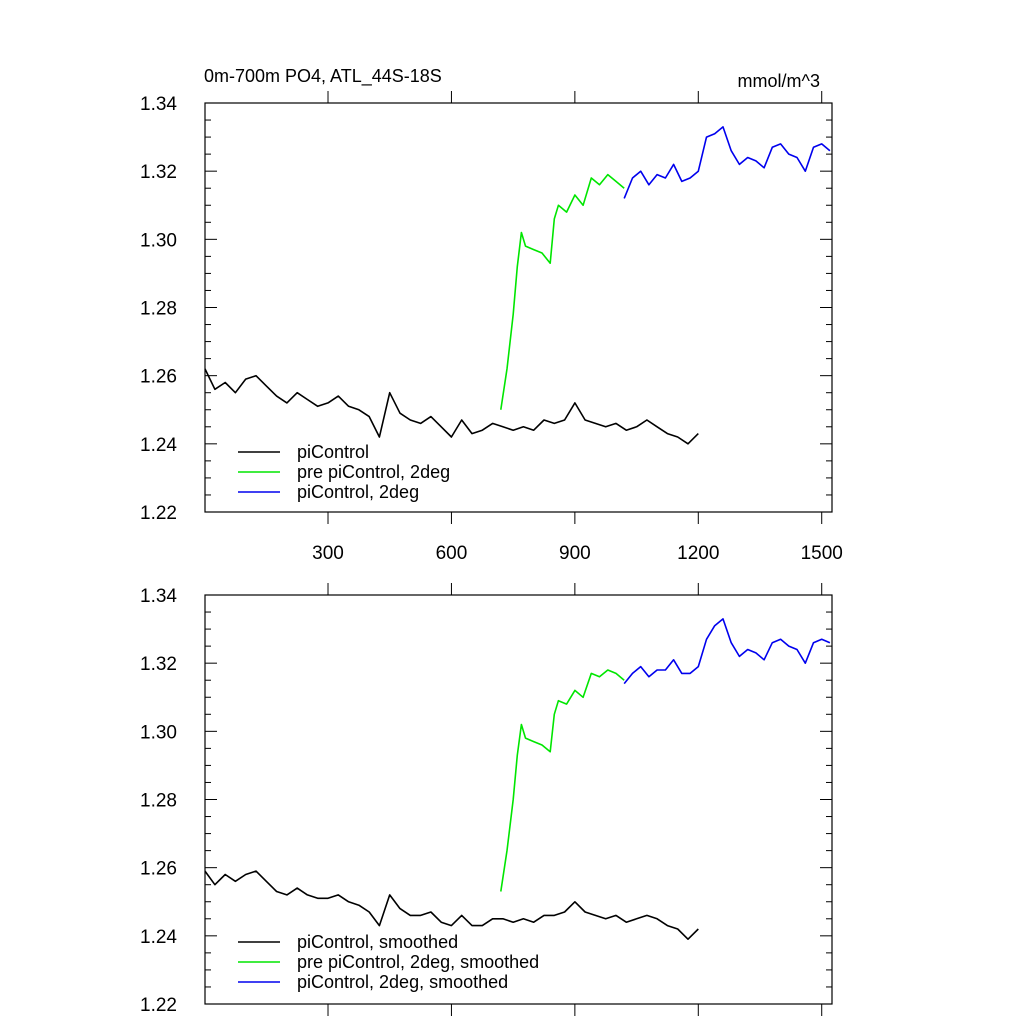  I want to click on x-tick-label: 600, so click(452, 553).